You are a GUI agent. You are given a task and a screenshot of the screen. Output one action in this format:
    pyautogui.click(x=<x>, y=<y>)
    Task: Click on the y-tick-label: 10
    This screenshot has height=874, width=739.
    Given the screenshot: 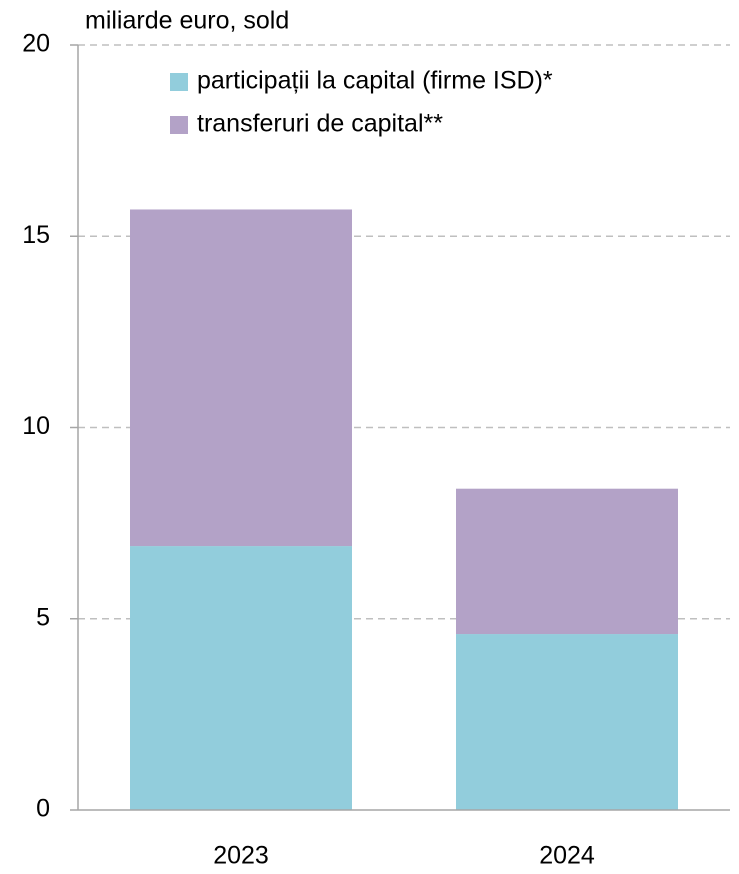 What is the action you would take?
    pyautogui.click(x=36, y=426)
    